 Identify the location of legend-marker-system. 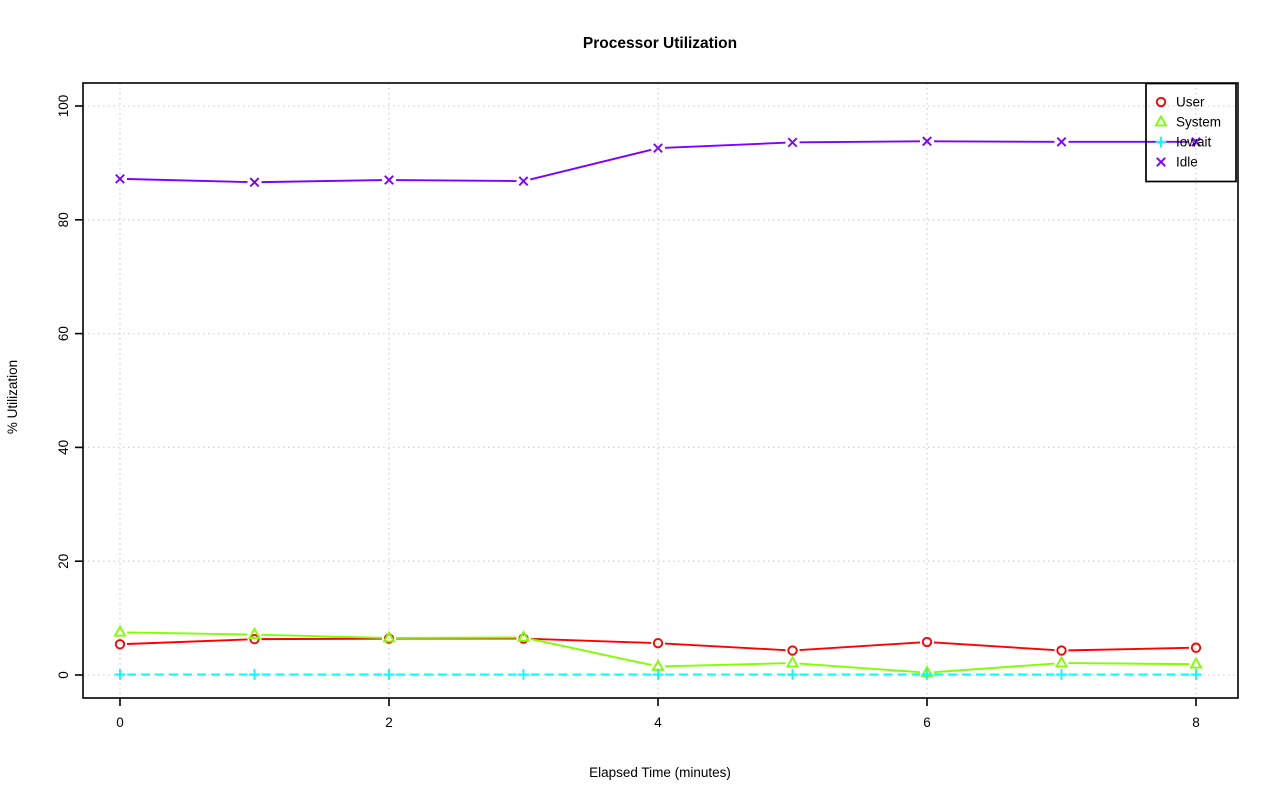
(1161, 120).